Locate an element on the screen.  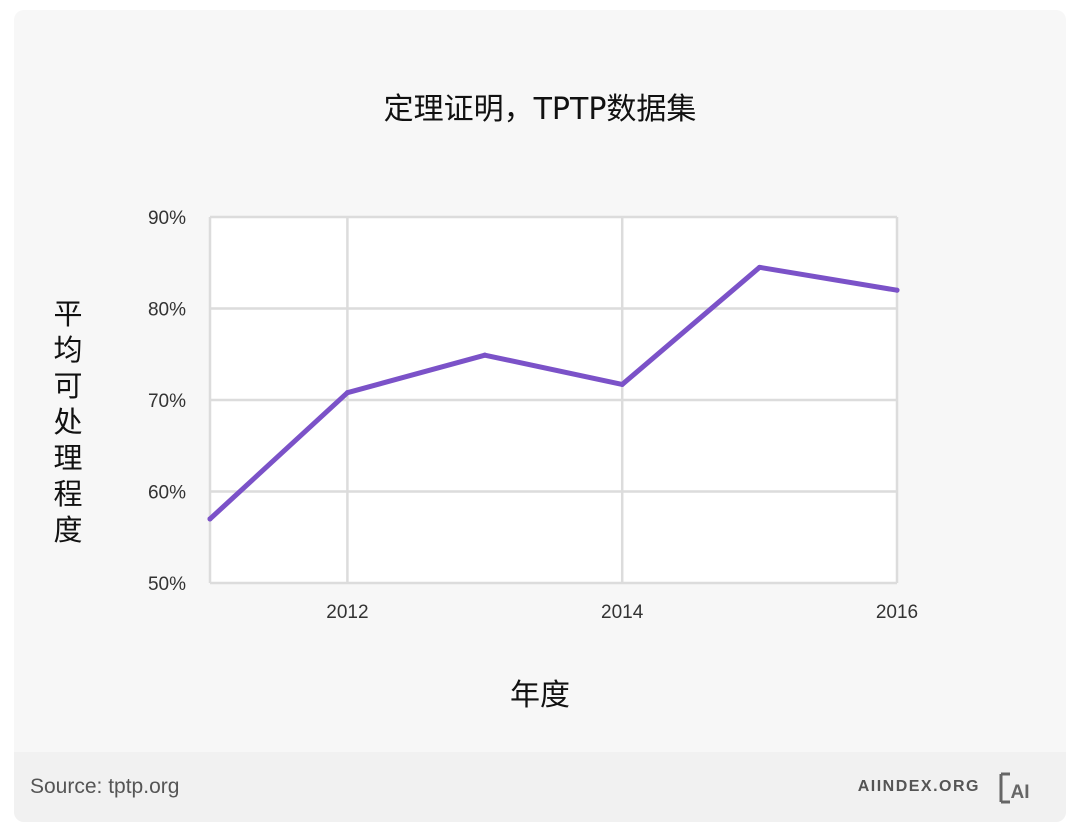
x-tick-label: 2014 is located at coordinates (622, 612).